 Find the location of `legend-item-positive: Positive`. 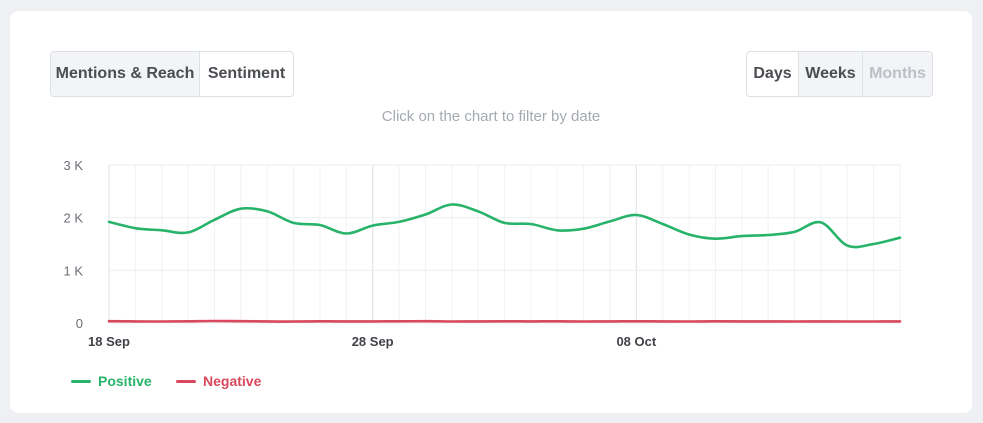

legend-item-positive: Positive is located at coordinates (111, 381).